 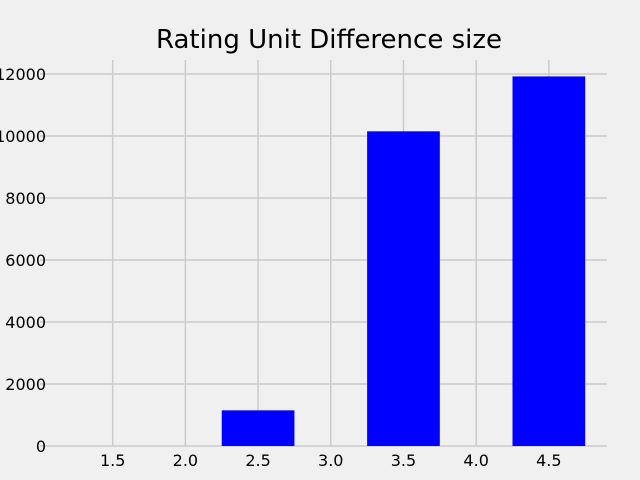 I want to click on y-tick-label: 12000, so click(x=23, y=74).